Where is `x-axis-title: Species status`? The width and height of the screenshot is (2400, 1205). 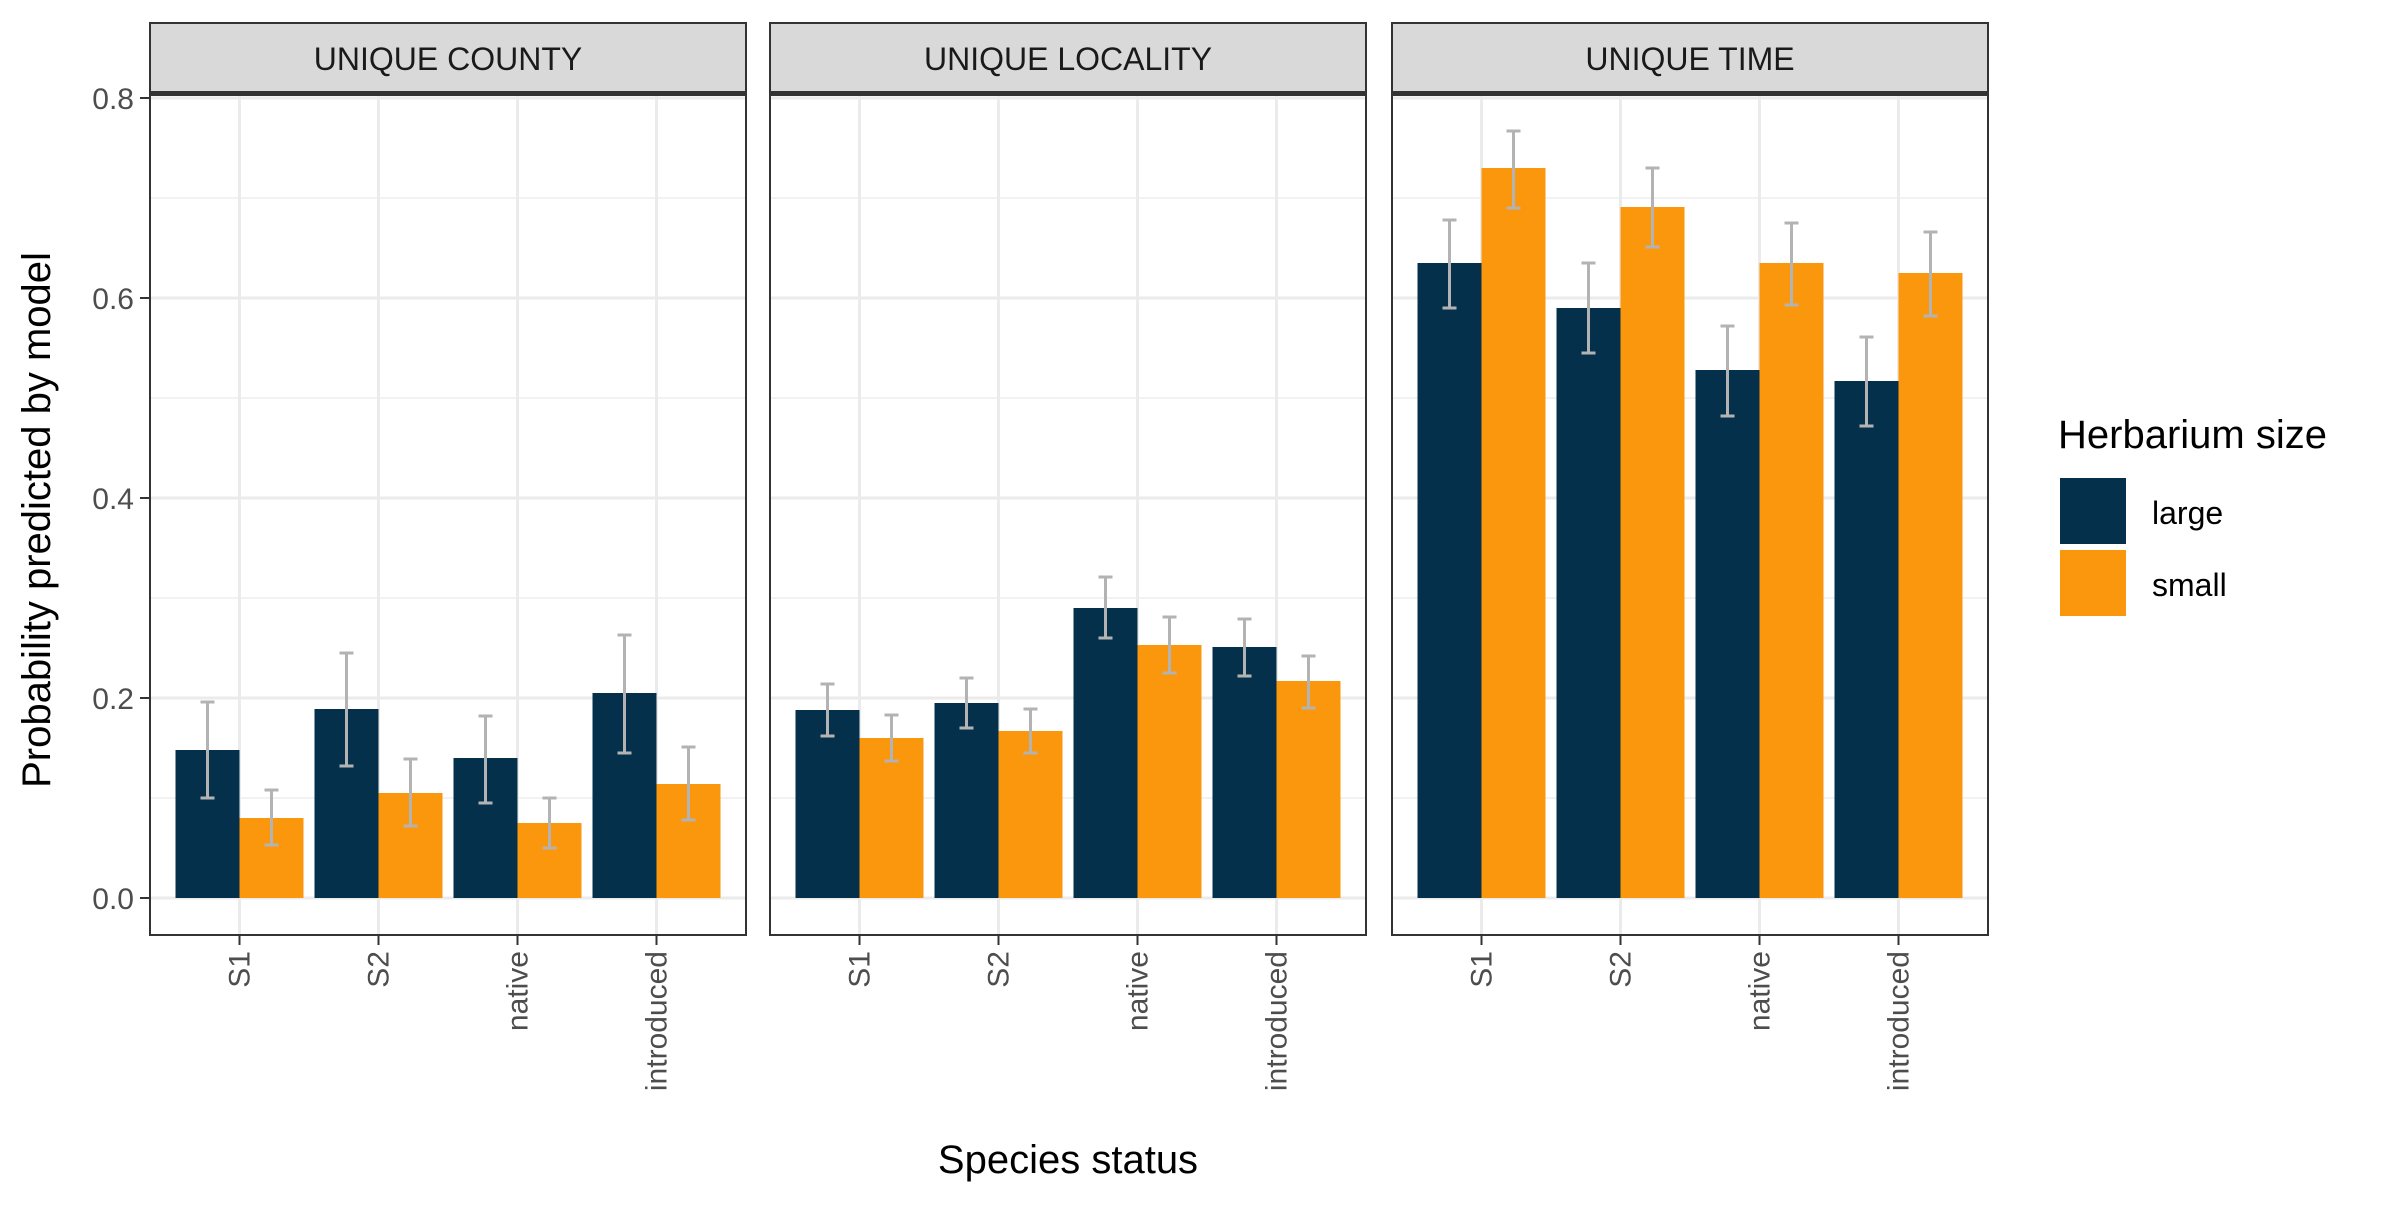
x-axis-title: Species status is located at coordinates (1068, 1160).